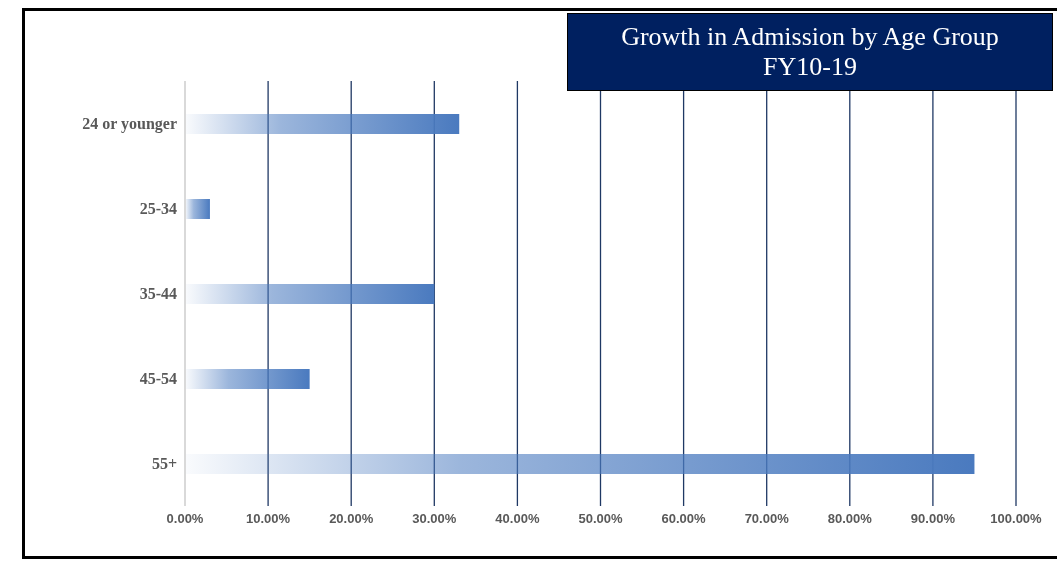  I want to click on x-tick-label: 40.00%, so click(517, 519).